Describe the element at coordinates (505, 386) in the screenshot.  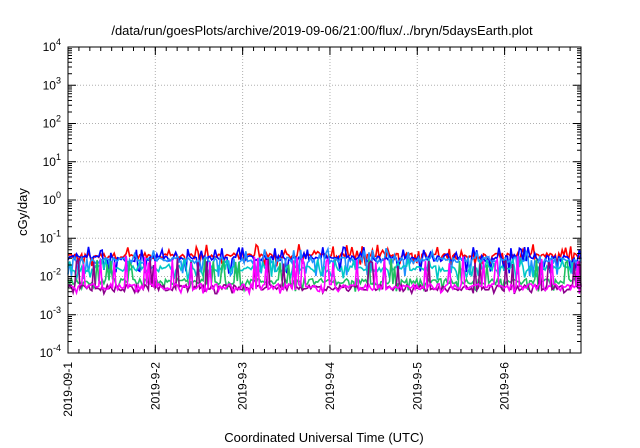
I see `x-tick-label: 2019-9-6` at that location.